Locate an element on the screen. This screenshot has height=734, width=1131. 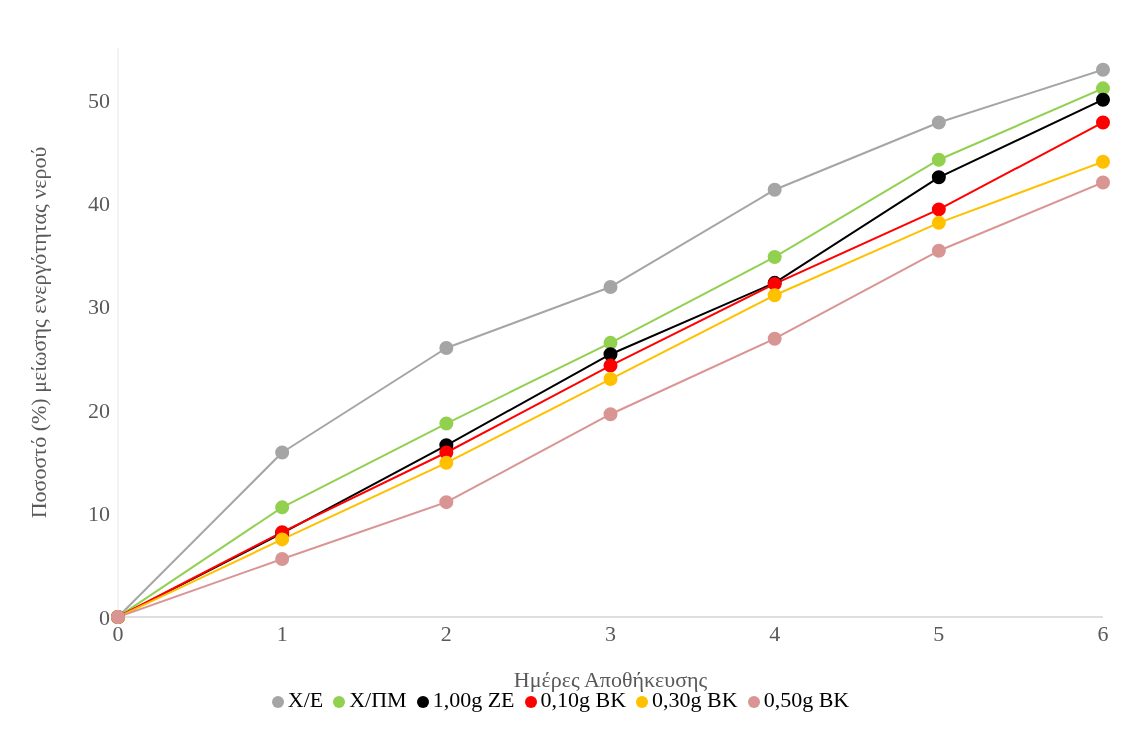
legend-label: Χ/Ε is located at coordinates (305, 699).